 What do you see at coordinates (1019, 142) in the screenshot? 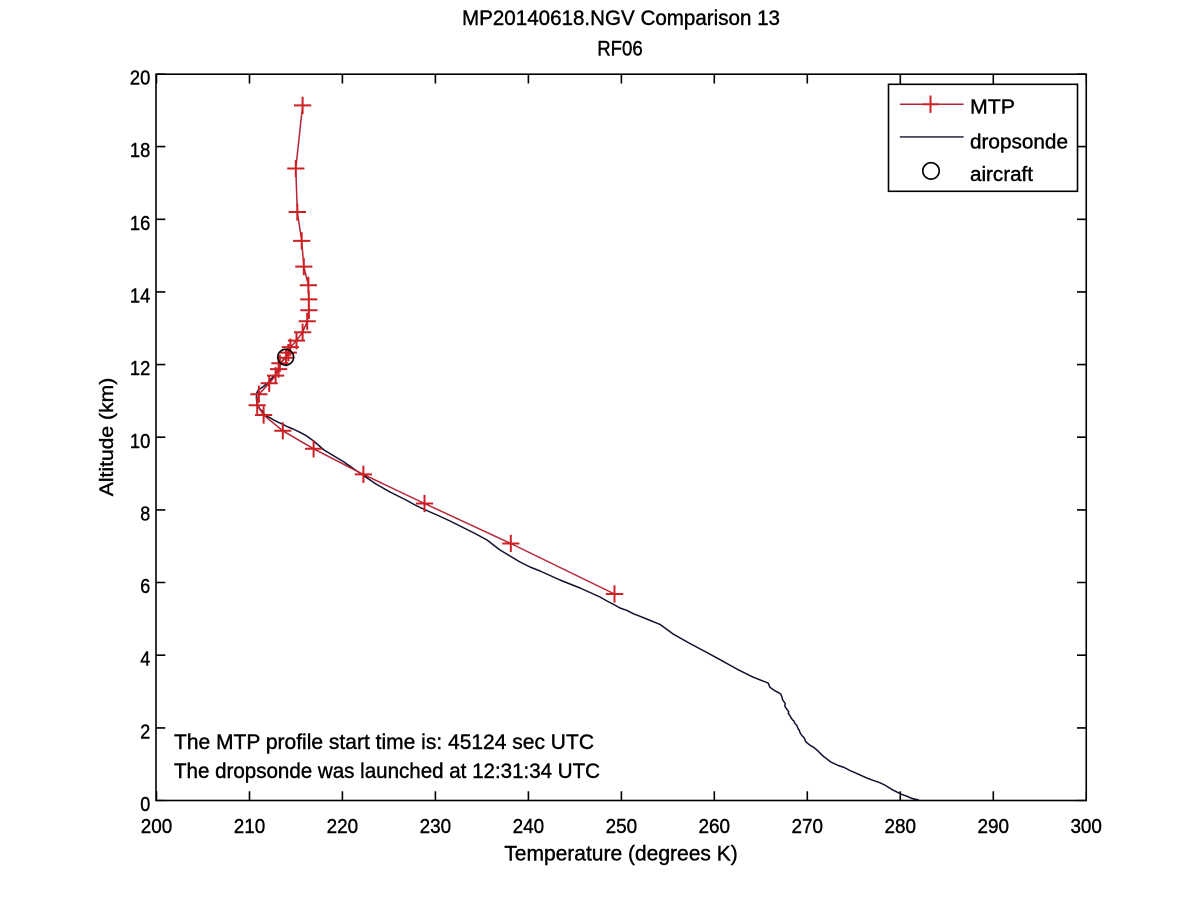
I see `svg-text: dropsonde` at bounding box center [1019, 142].